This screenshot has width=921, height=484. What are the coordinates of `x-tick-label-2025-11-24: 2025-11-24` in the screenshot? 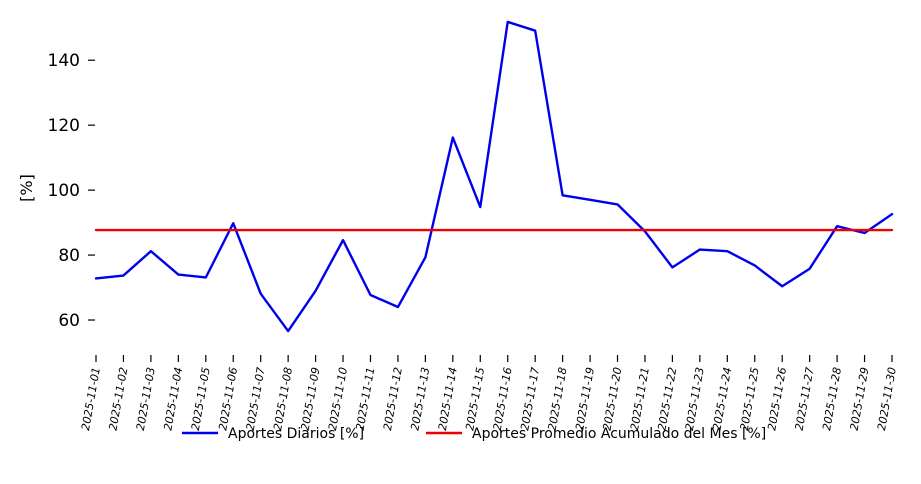 It's located at (722, 398).